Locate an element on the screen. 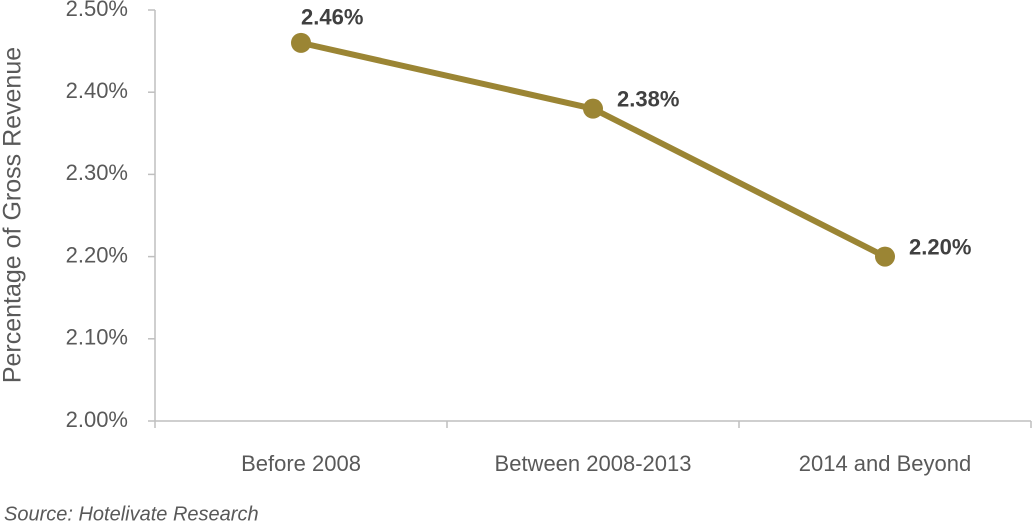  y-tick-label: 2.30% is located at coordinates (97, 172).